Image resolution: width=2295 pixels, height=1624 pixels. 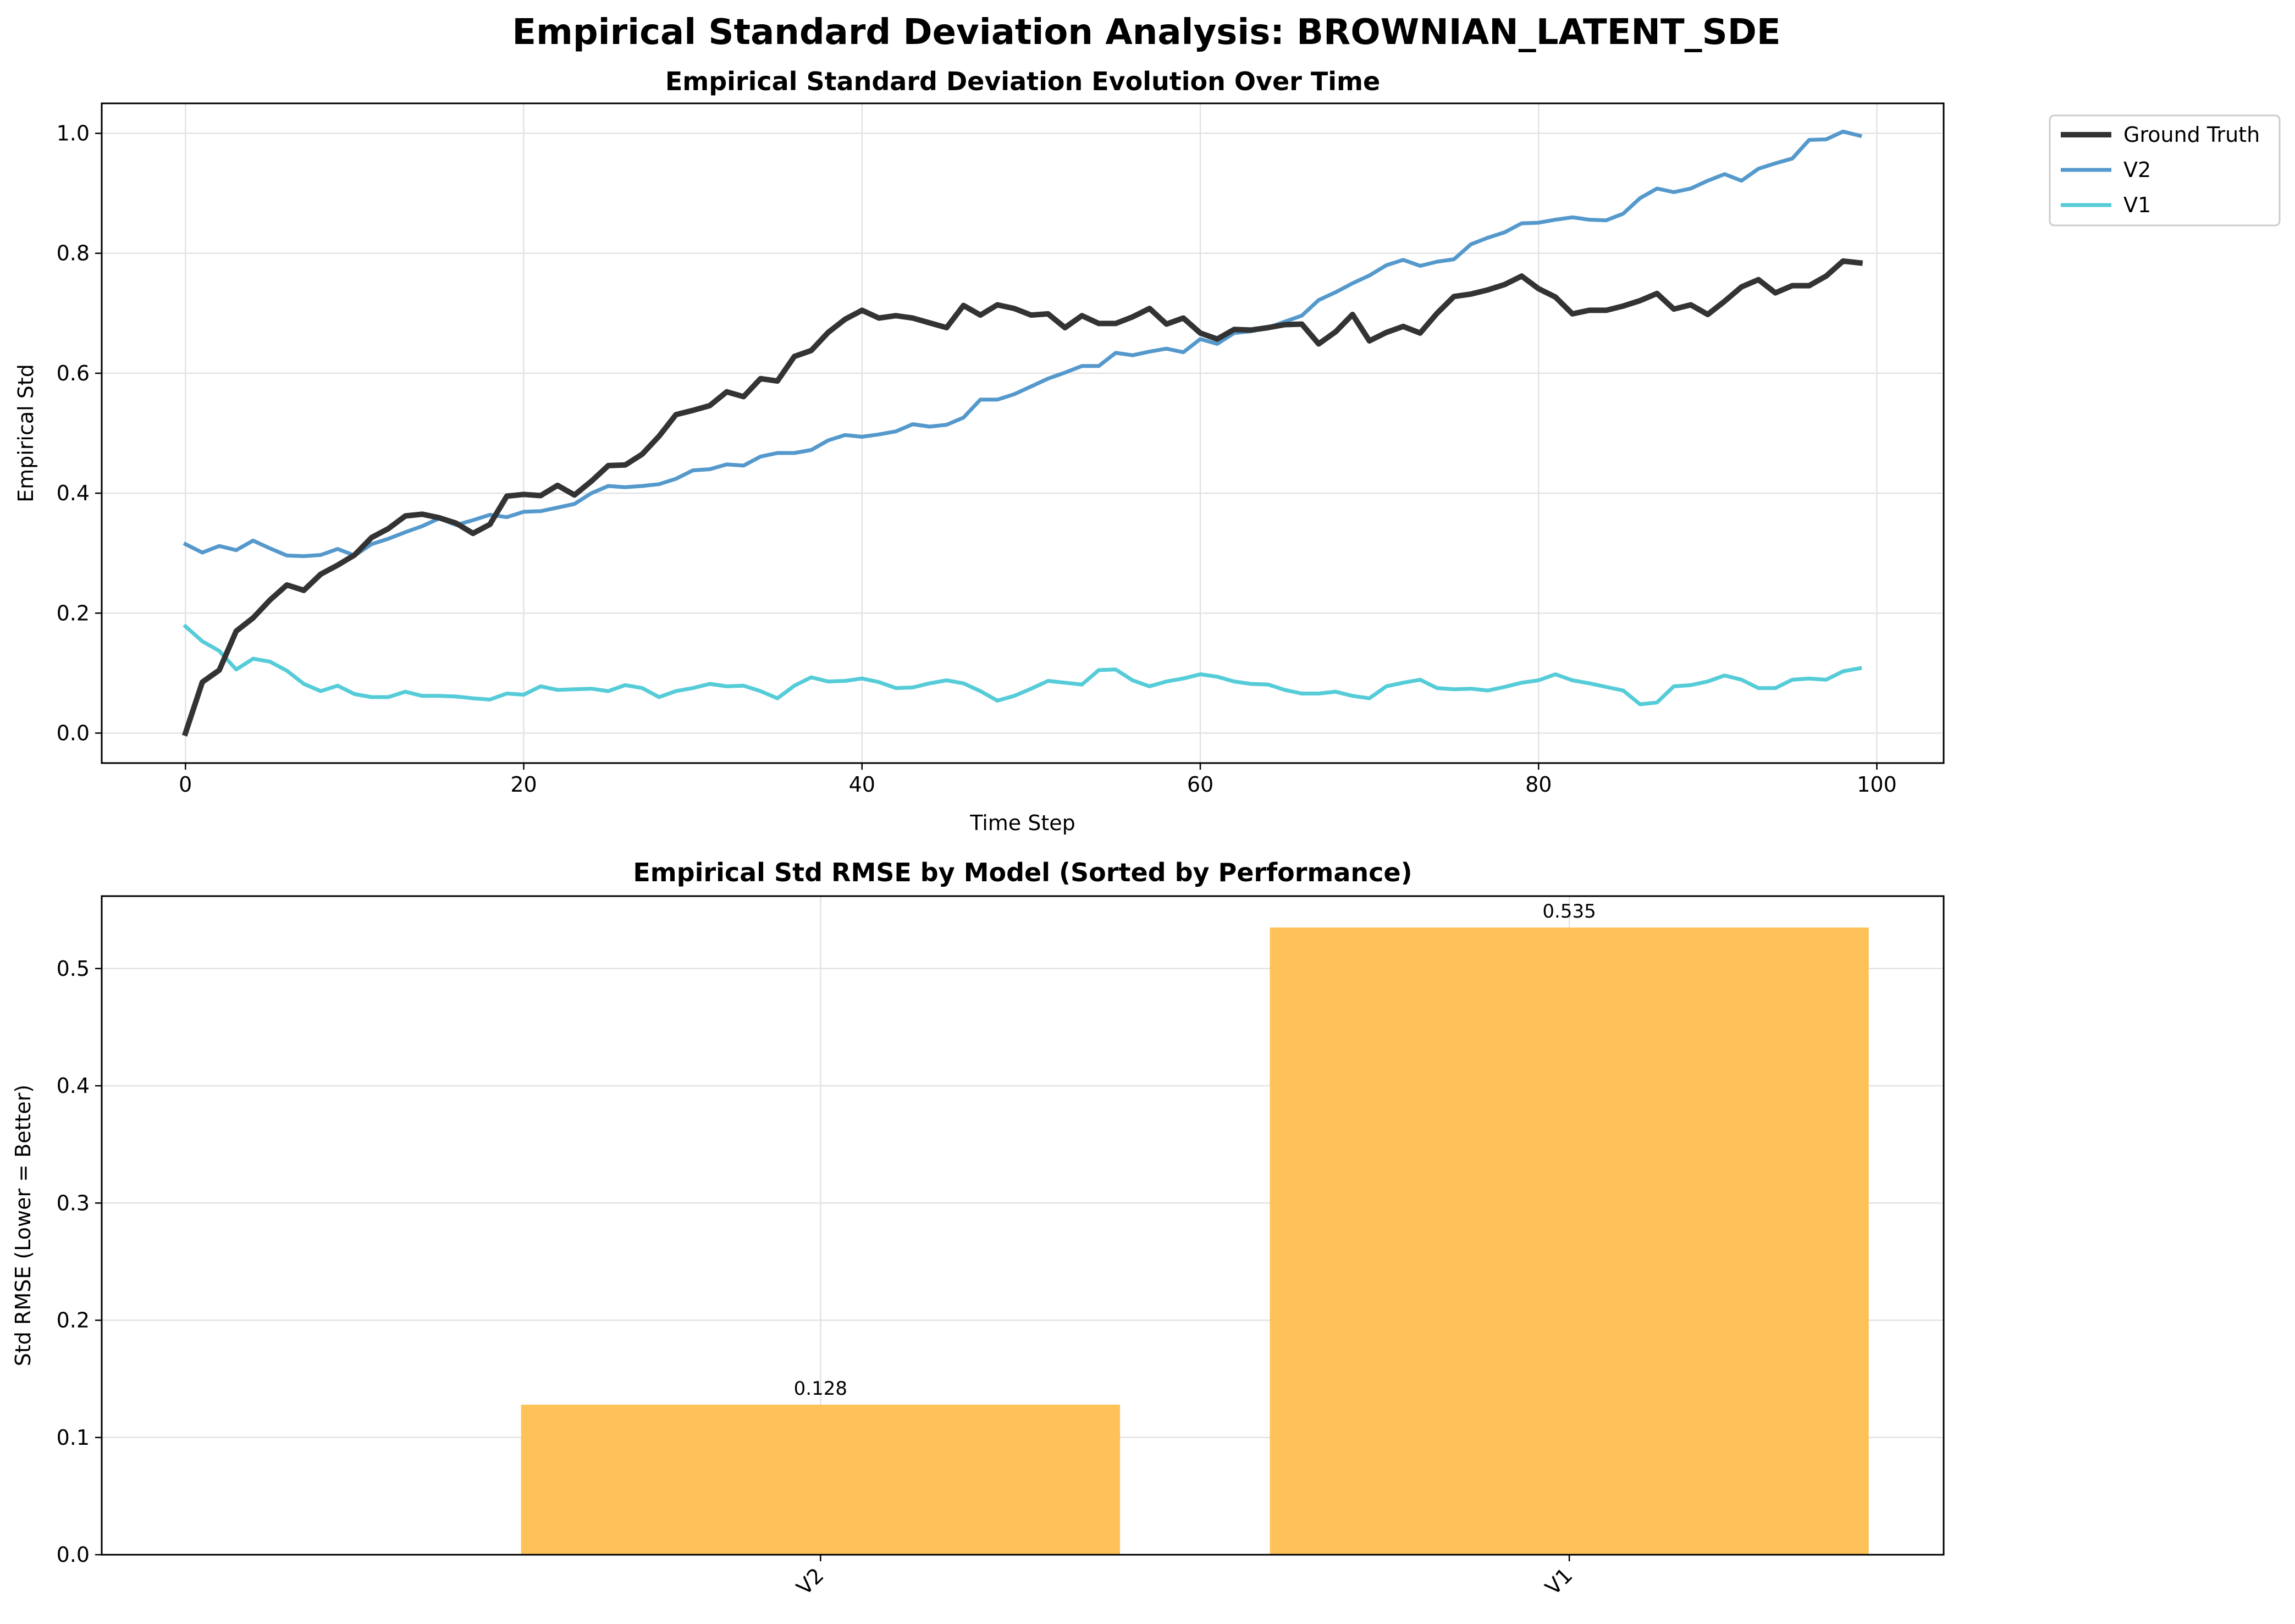 I want to click on x-tick-label: V2, so click(x=810, y=1581).